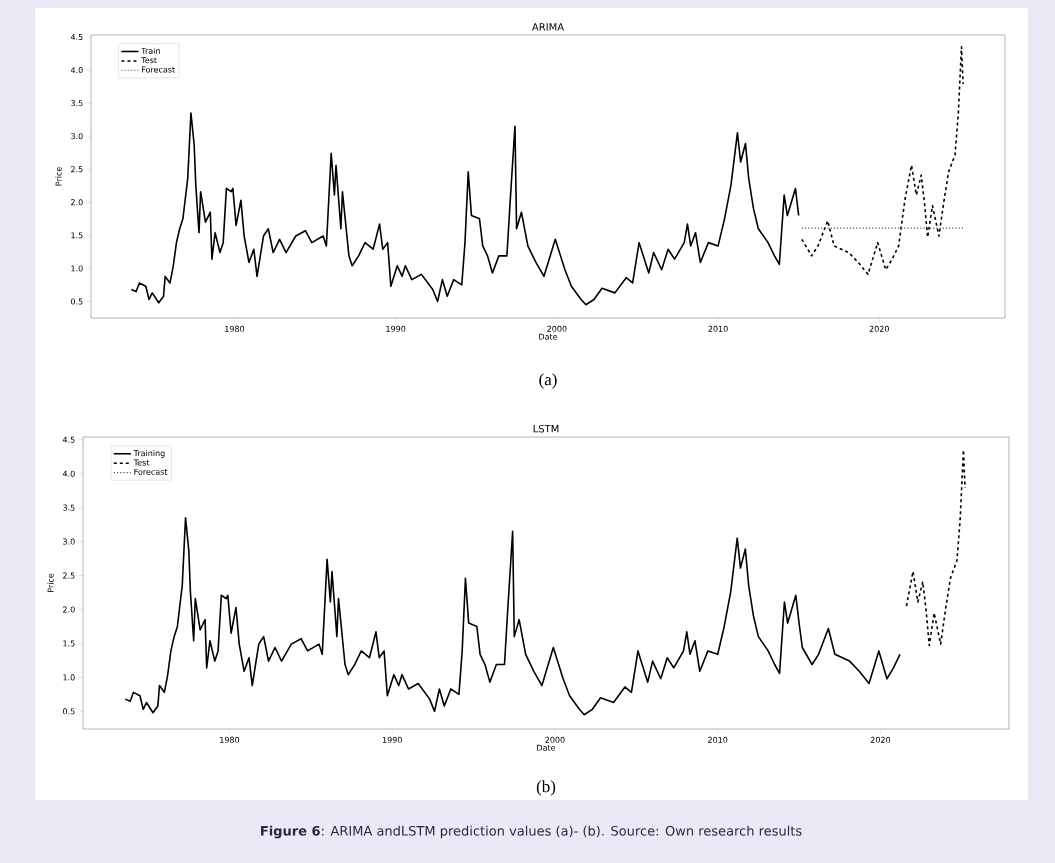  I want to click on legend-label: Training, so click(149, 453).